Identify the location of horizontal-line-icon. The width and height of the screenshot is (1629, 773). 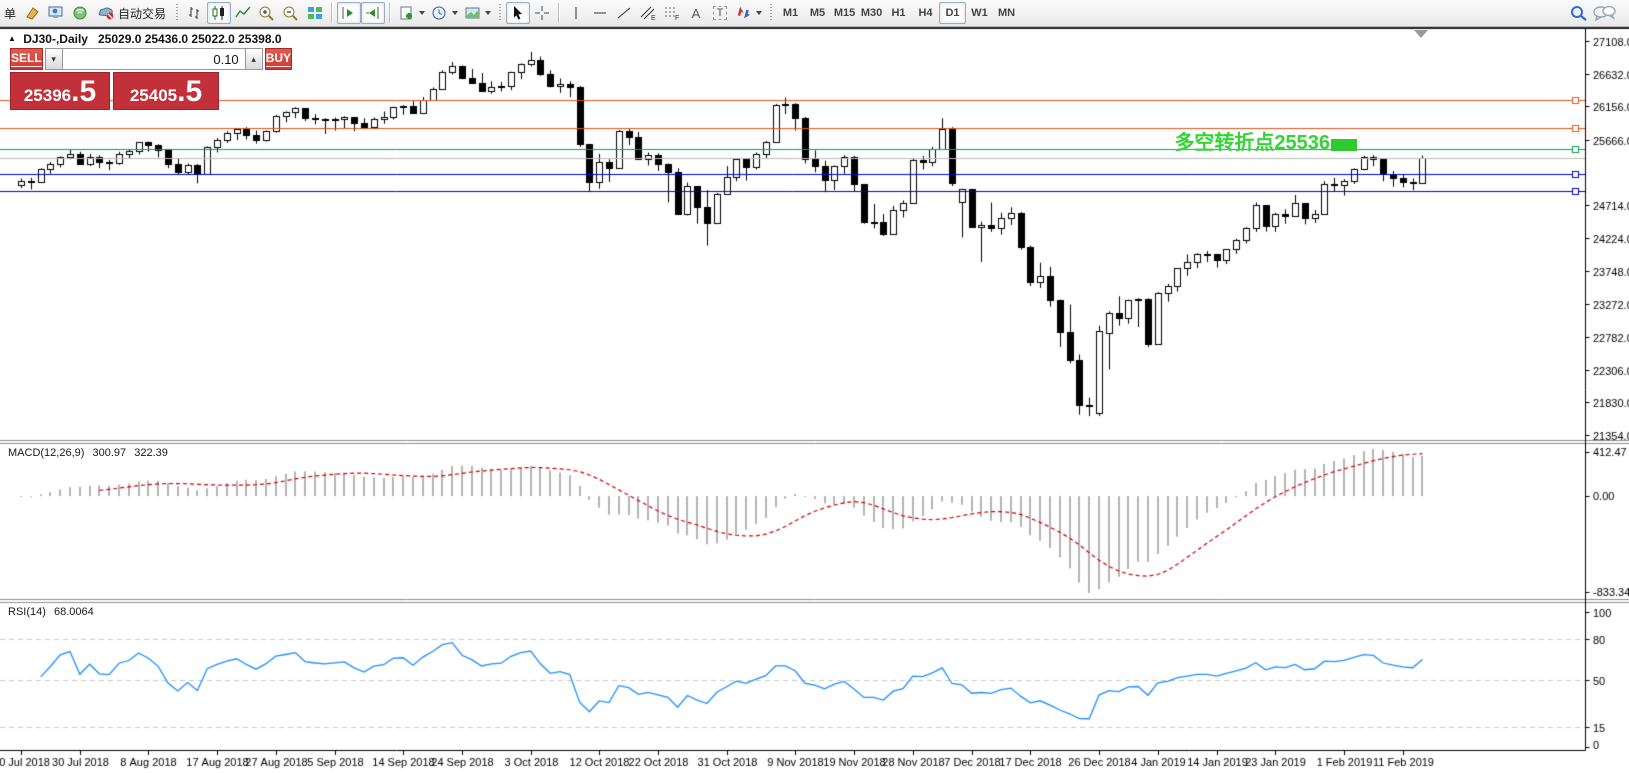
(600, 13).